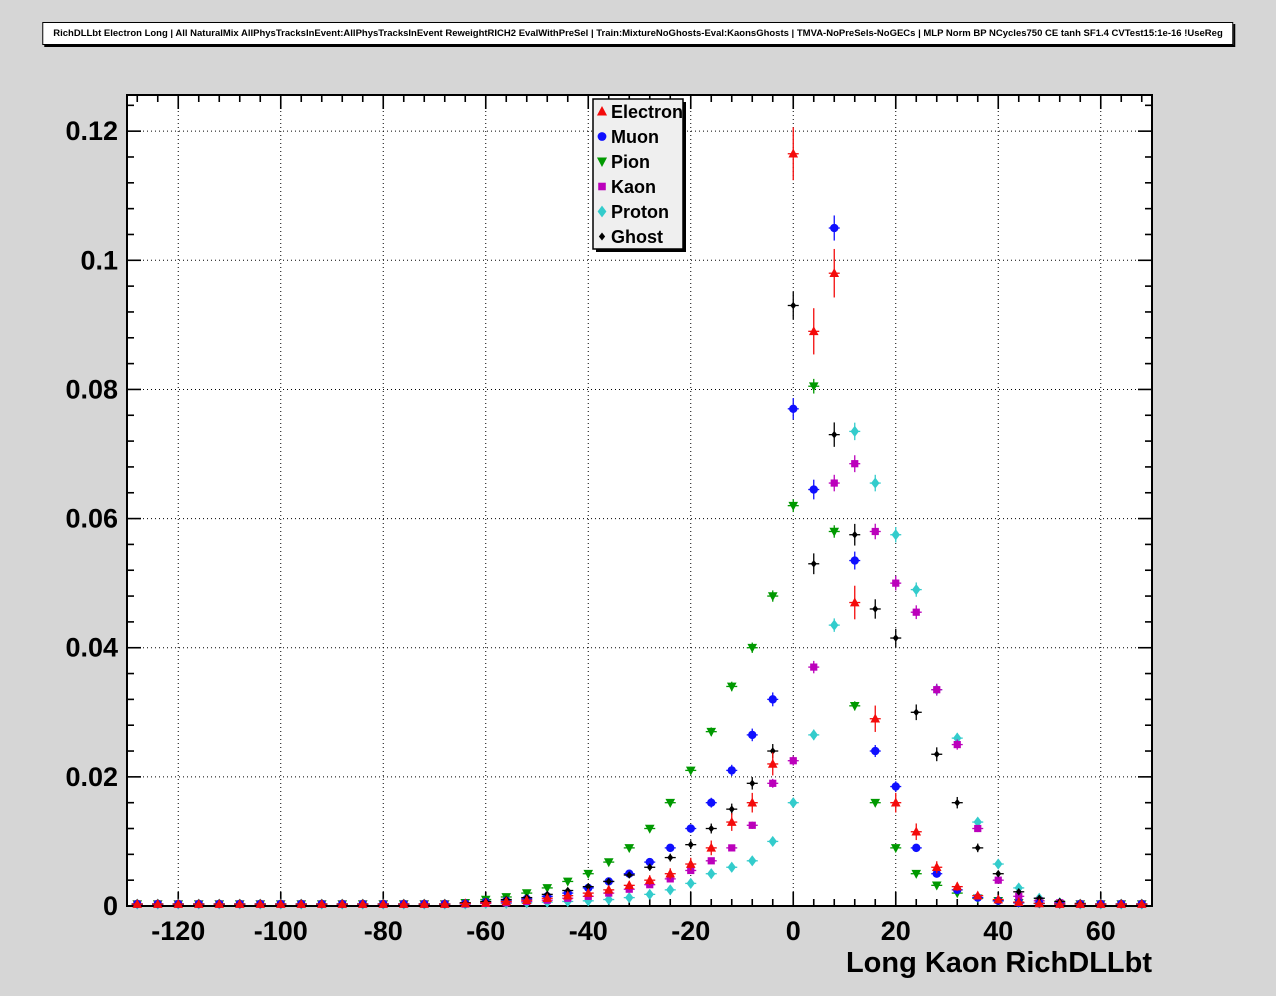 The image size is (1276, 996). Describe the element at coordinates (1101, 931) in the screenshot. I see `svg-text: 60` at that location.